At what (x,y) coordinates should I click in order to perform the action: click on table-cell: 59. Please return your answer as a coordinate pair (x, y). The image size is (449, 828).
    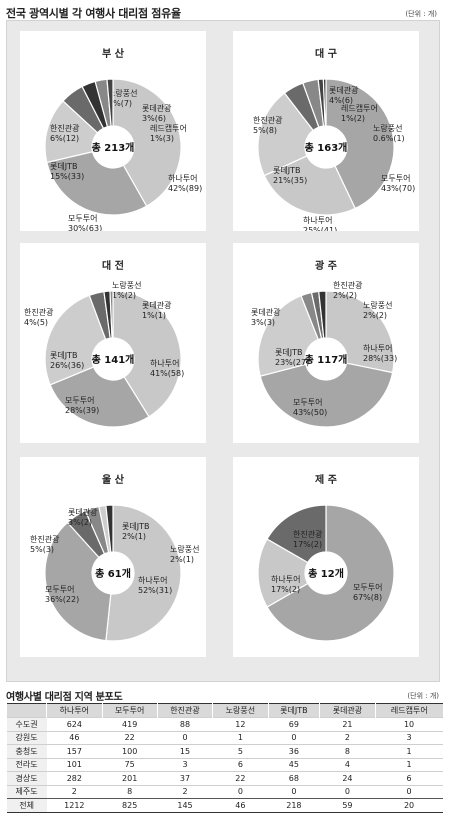
    Looking at the image, I should click on (347, 805).